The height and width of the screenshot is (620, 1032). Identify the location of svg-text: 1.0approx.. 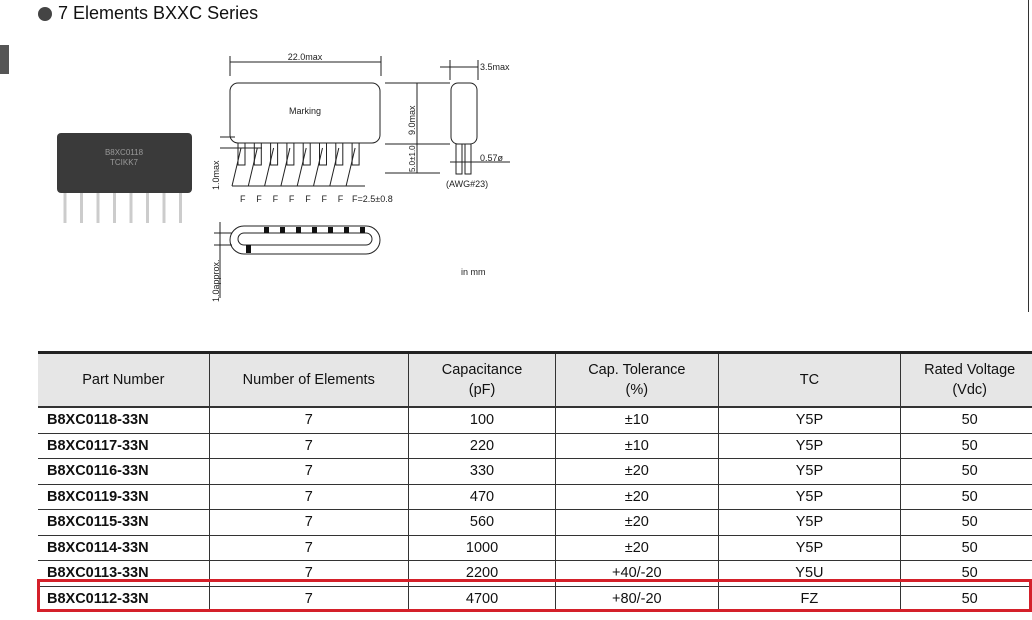
(216, 280).